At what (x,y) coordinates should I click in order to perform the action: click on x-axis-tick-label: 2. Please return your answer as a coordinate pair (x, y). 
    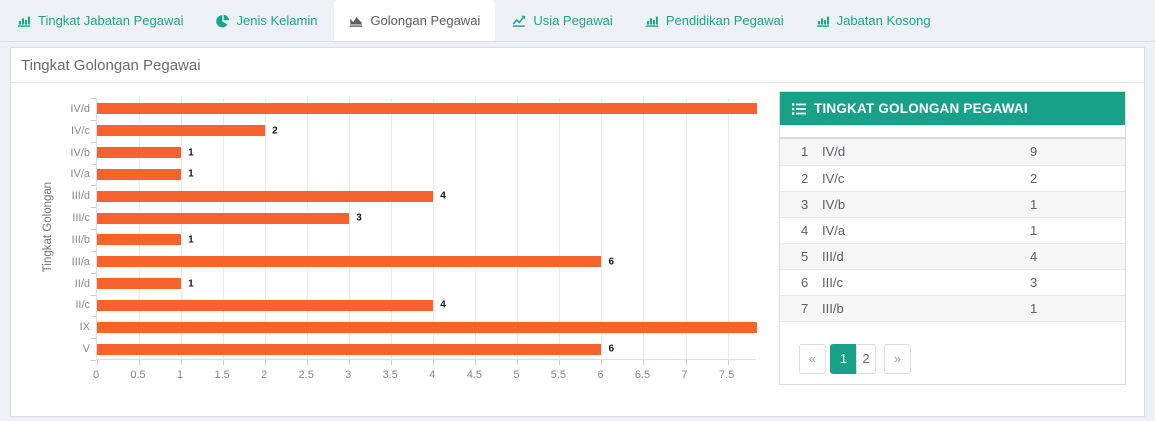
    Looking at the image, I should click on (264, 375).